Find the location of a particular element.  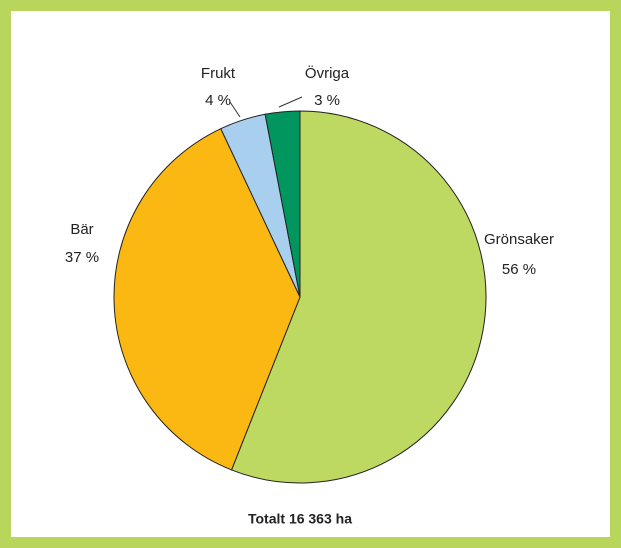

slice-label: Bär is located at coordinates (81, 229).